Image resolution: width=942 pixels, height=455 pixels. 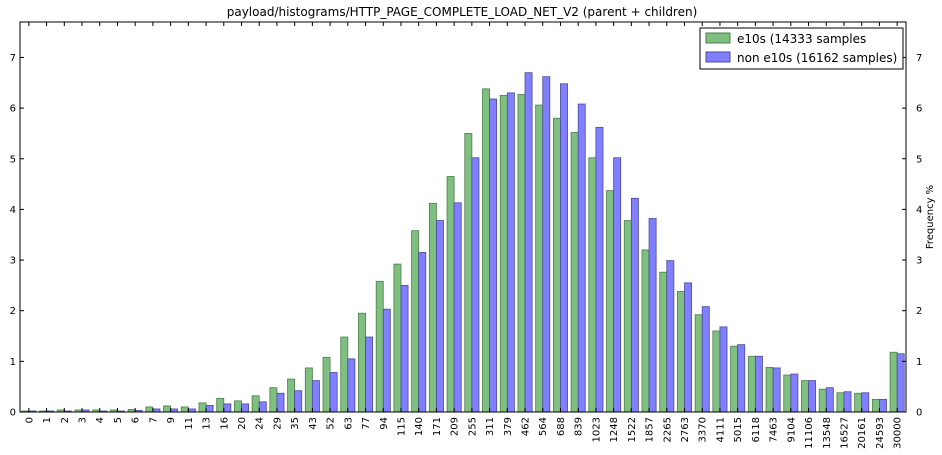 What do you see at coordinates (13, 413) in the screenshot?
I see `y-tick-label-left: 0` at bounding box center [13, 413].